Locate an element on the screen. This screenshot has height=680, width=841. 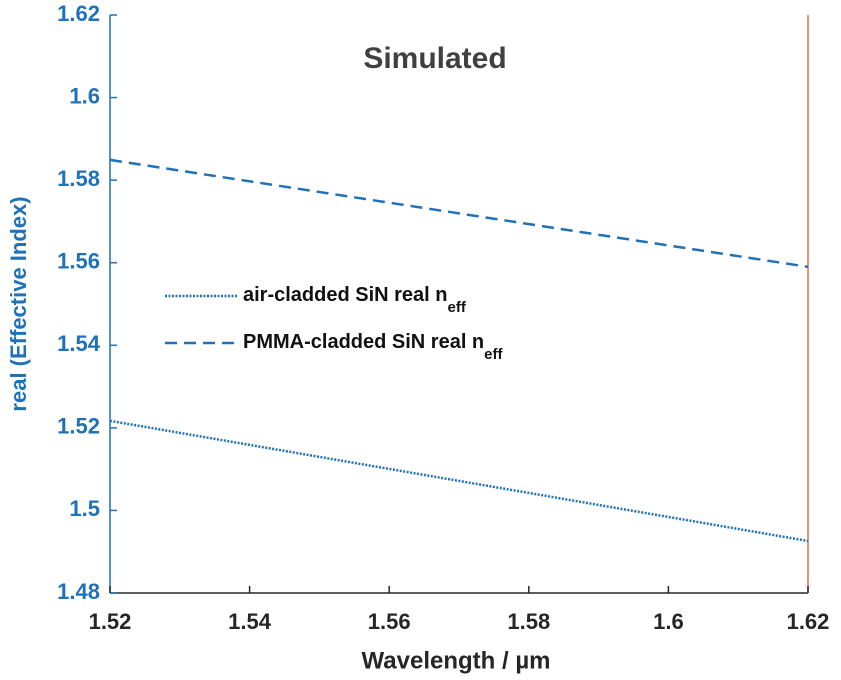
x-tick-label: 1.62 is located at coordinates (808, 621).